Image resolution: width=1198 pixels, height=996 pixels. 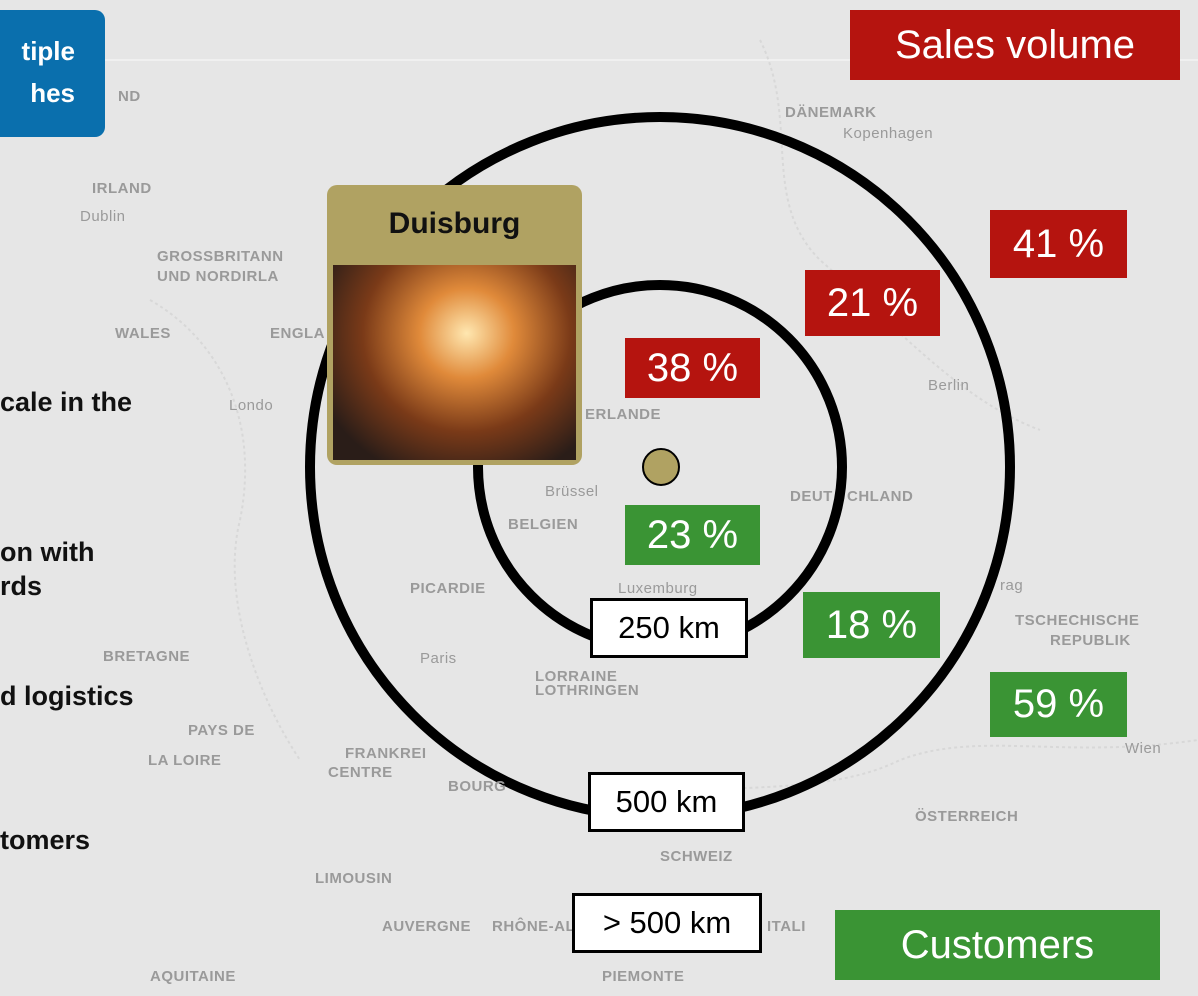 I want to click on button: tiple hes, so click(x=52, y=73).